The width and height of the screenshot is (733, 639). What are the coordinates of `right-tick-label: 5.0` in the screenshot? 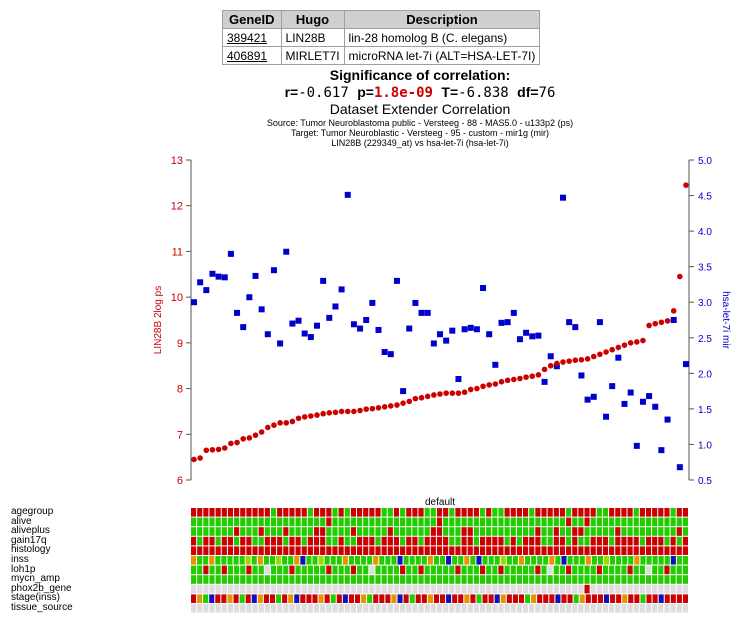 It's located at (705, 161).